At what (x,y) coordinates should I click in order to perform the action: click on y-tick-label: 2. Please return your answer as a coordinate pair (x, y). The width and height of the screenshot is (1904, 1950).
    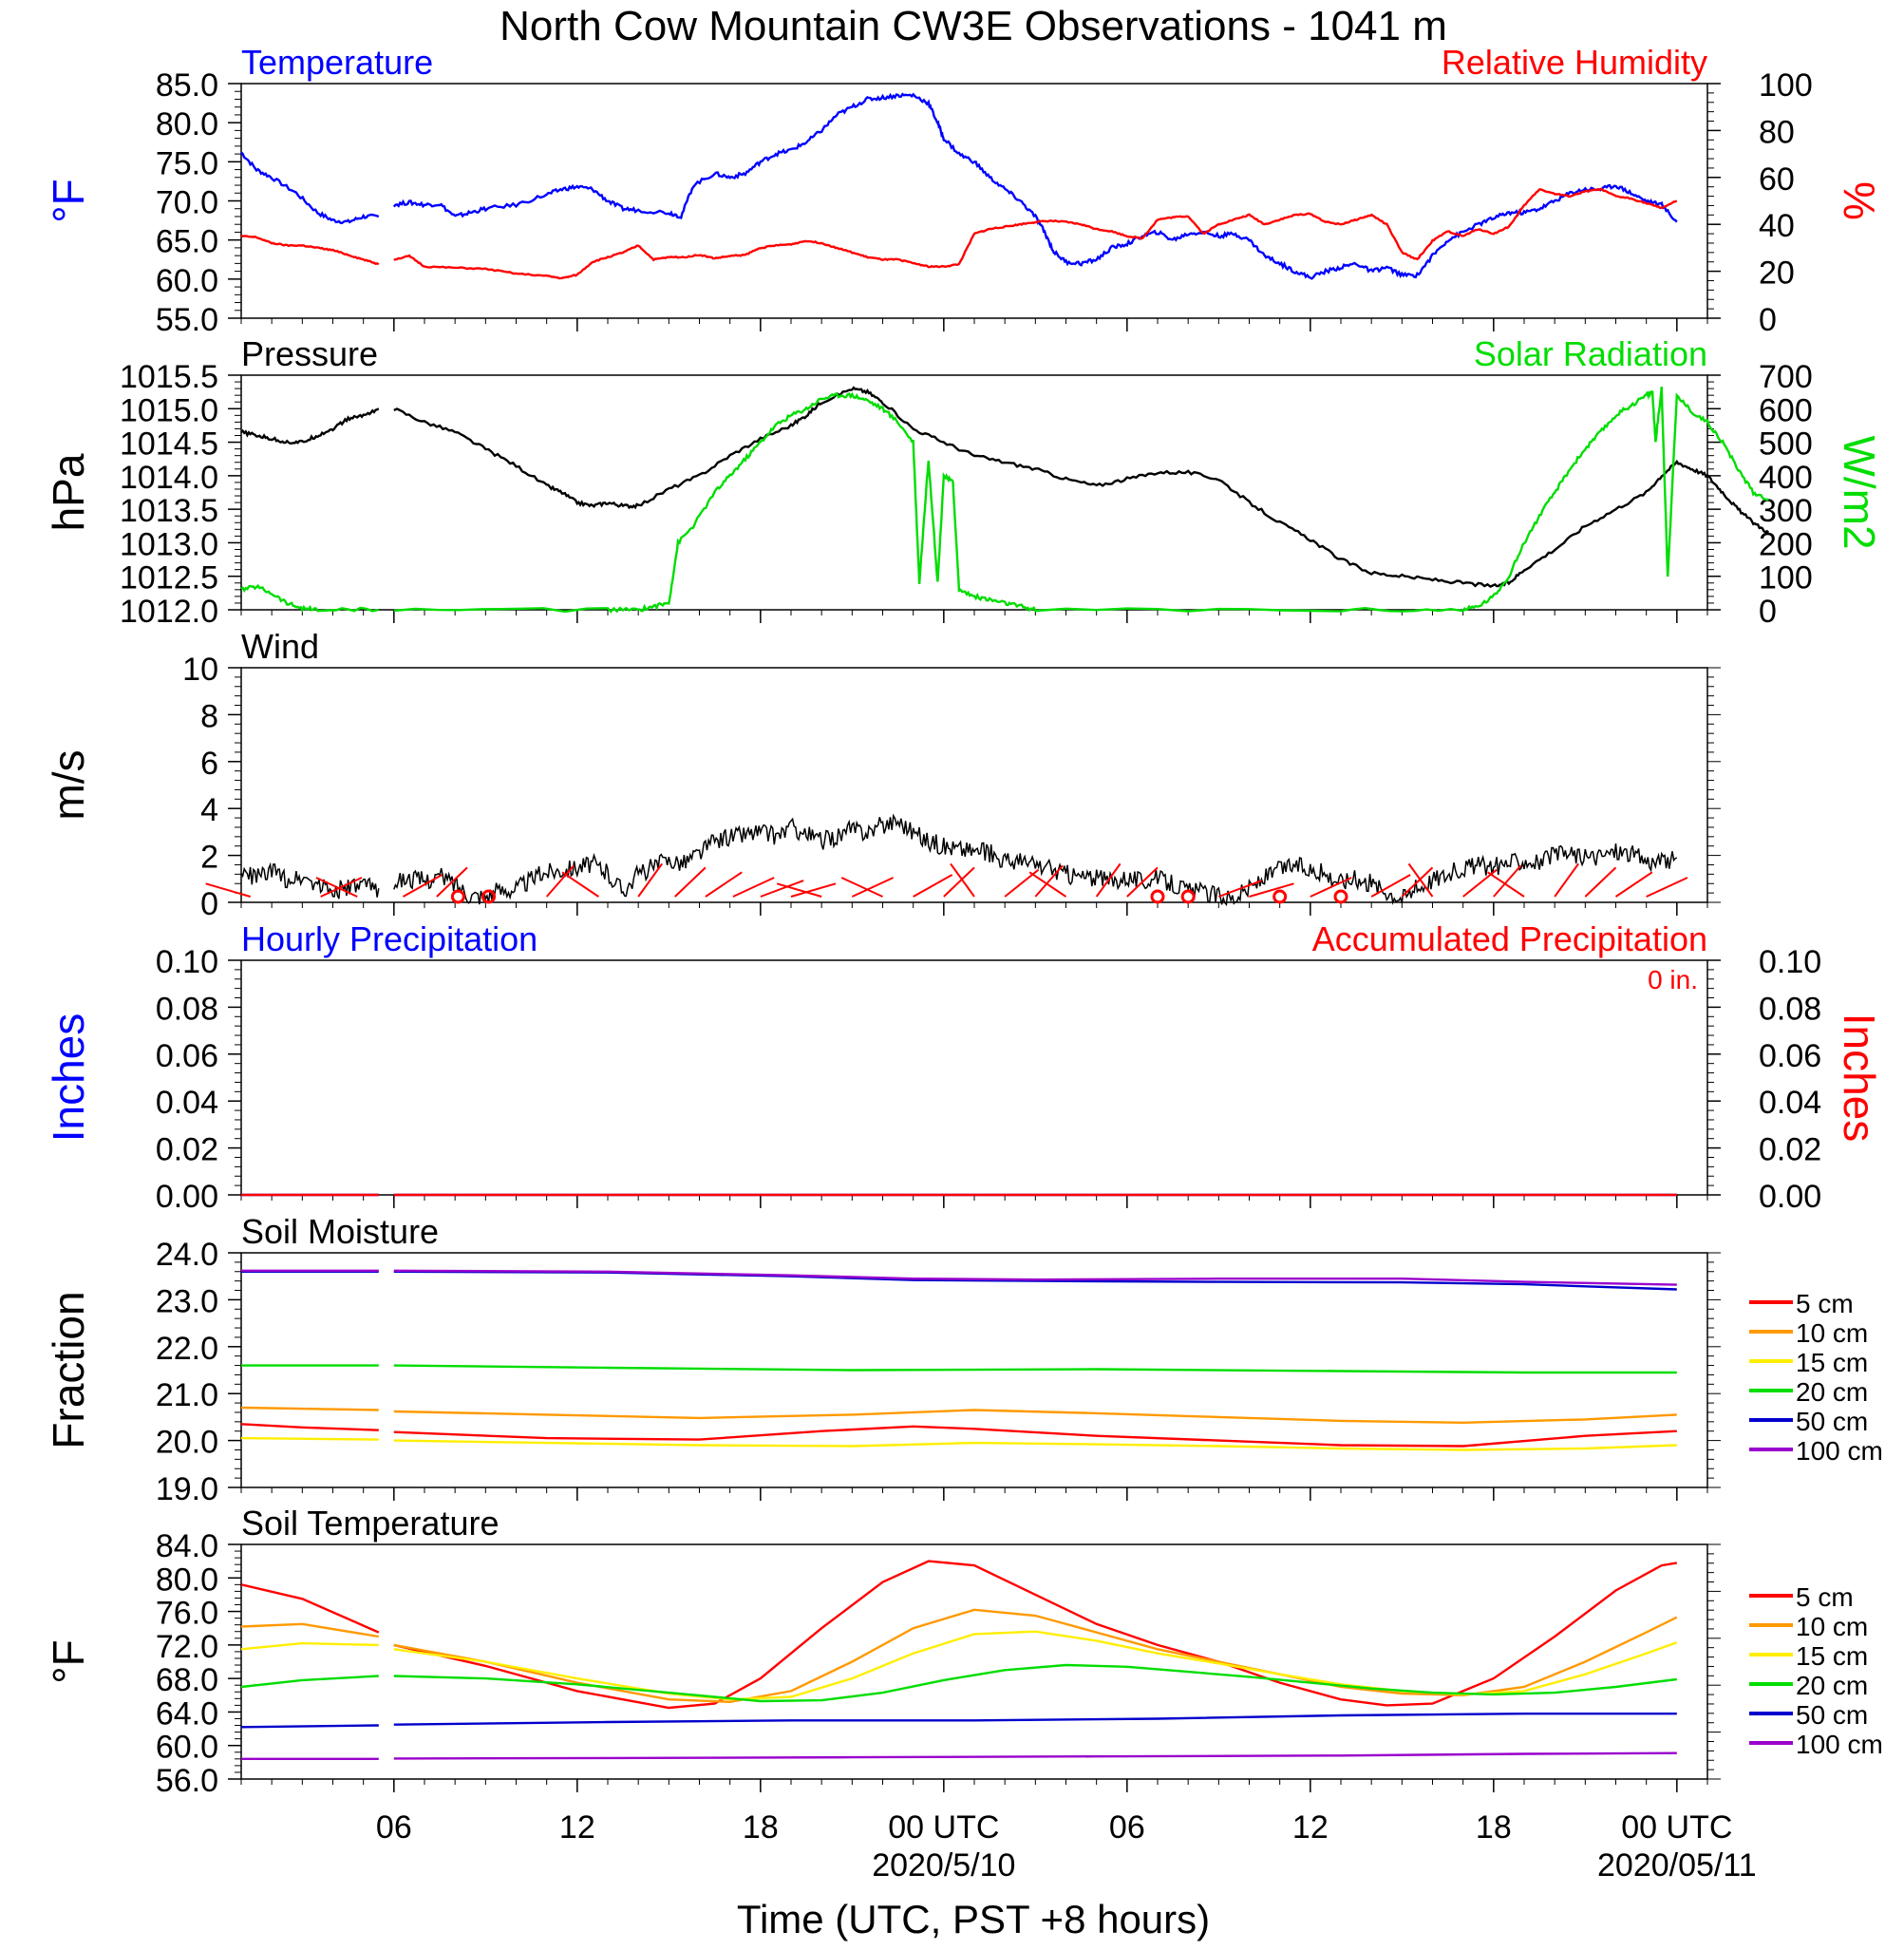
    Looking at the image, I should click on (209, 858).